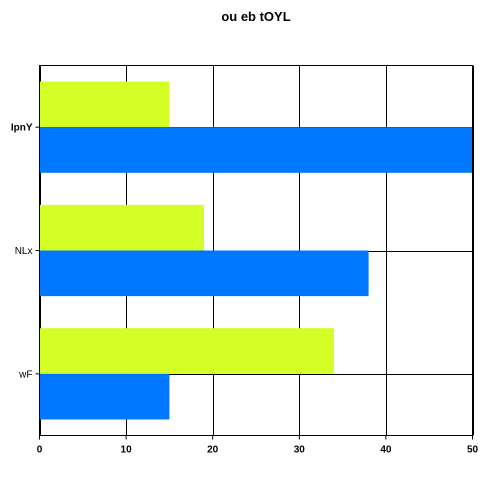 This screenshot has width=488, height=493. I want to click on x-tick-label-20: 20, so click(213, 450).